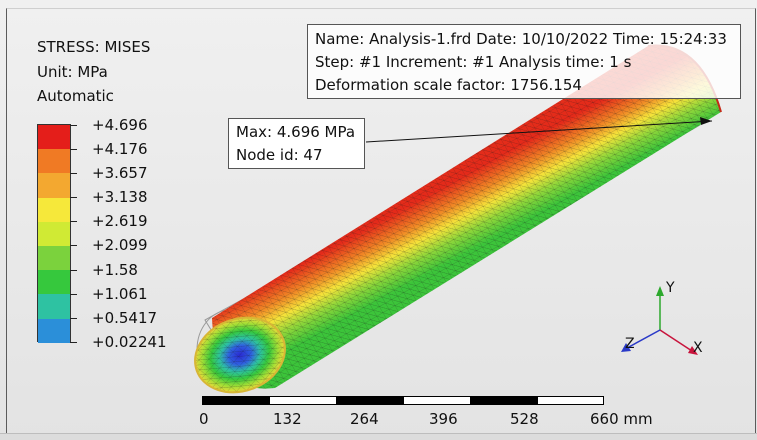 Image resolution: width=757 pixels, height=440 pixels. Describe the element at coordinates (676, 340) in the screenshot. I see `x-axis-line` at that location.